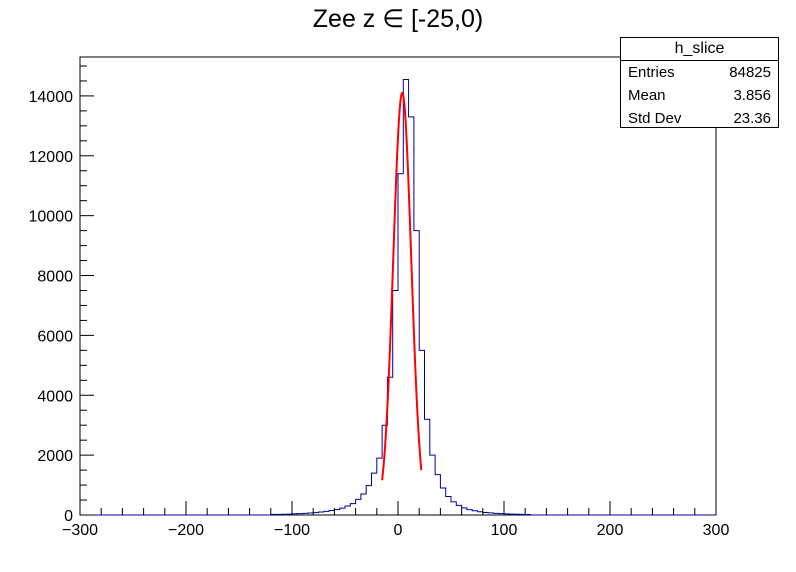 Image resolution: width=796 pixels, height=572 pixels. I want to click on chart-title: Zee z ∈ [-25,0), so click(398, 19).